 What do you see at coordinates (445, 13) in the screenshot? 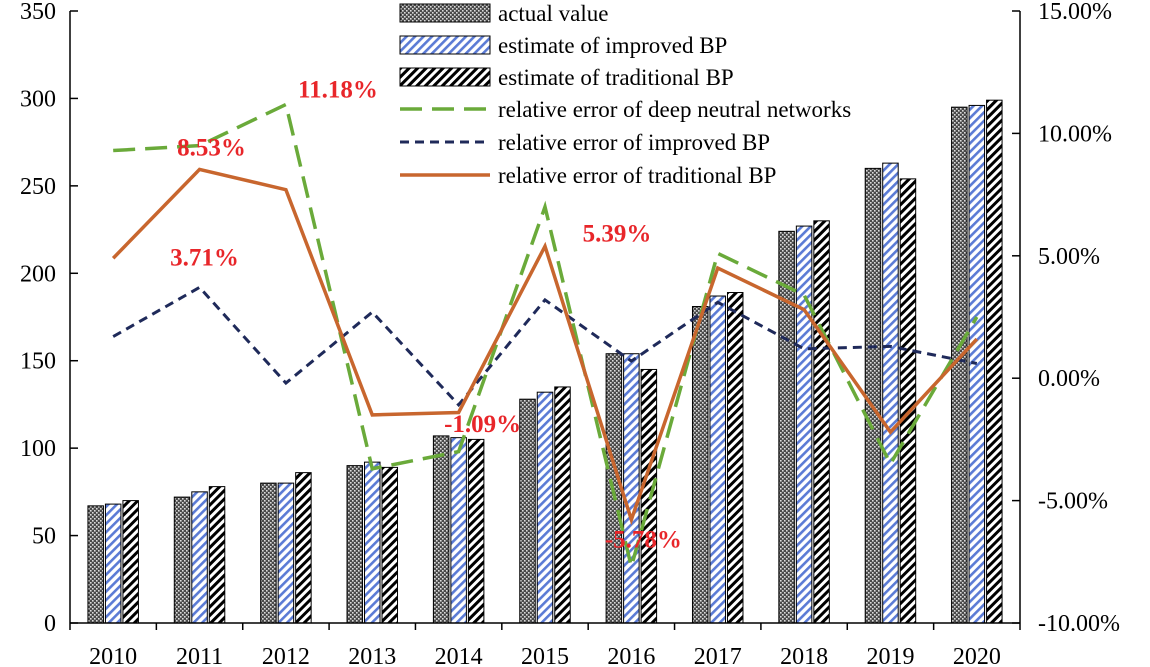
I see `legend-swatch-actual-value` at bounding box center [445, 13].